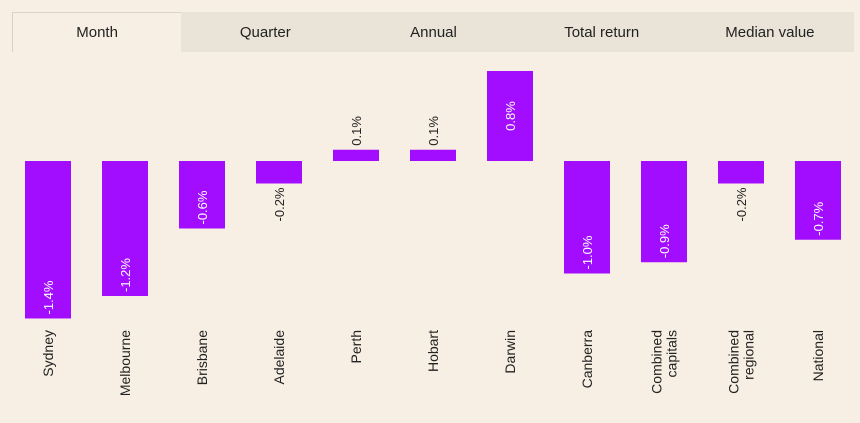 This screenshot has width=860, height=423. Describe the element at coordinates (741, 204) in the screenshot. I see `data-label-9: -0.2%` at that location.